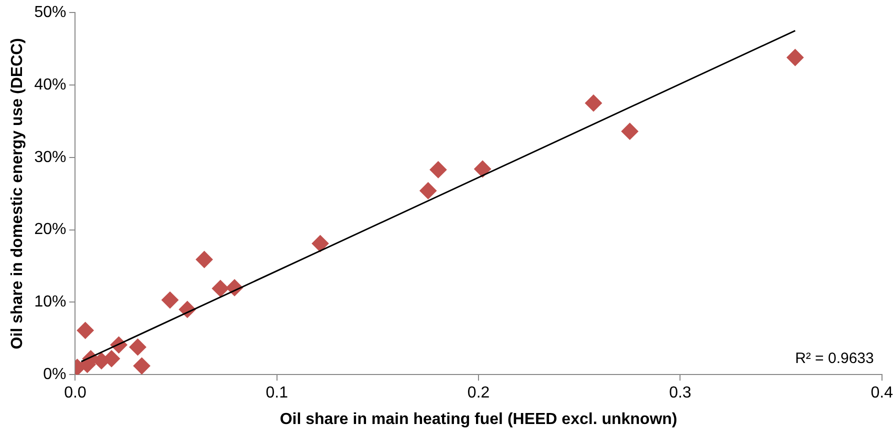  I want to click on y-axis-title: Oil share in domestic energy use (DECC), so click(17, 194).